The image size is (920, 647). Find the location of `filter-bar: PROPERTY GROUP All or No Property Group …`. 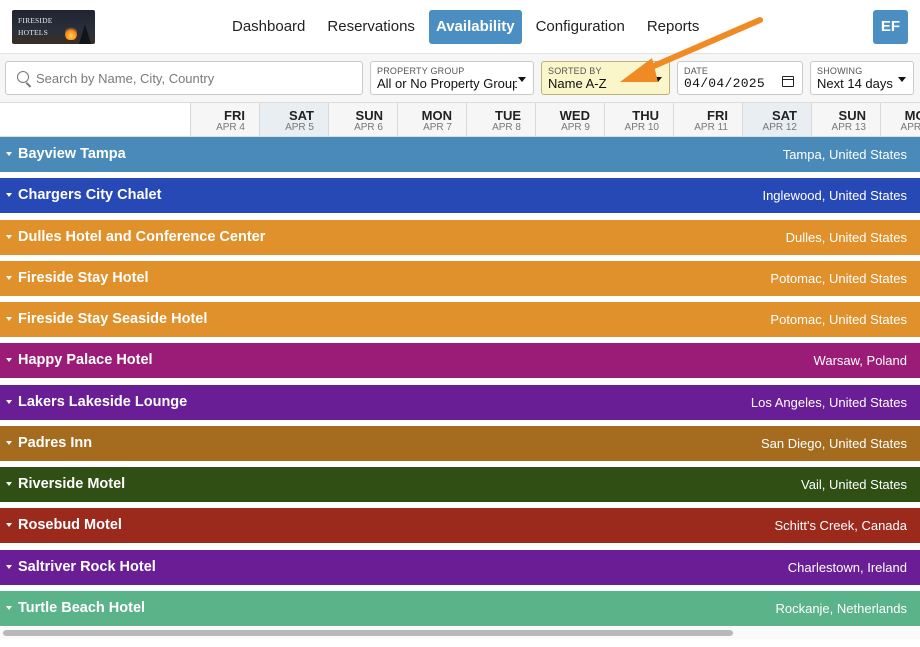

filter-bar: PROPERTY GROUP All or No Property Group … is located at coordinates (460, 78).